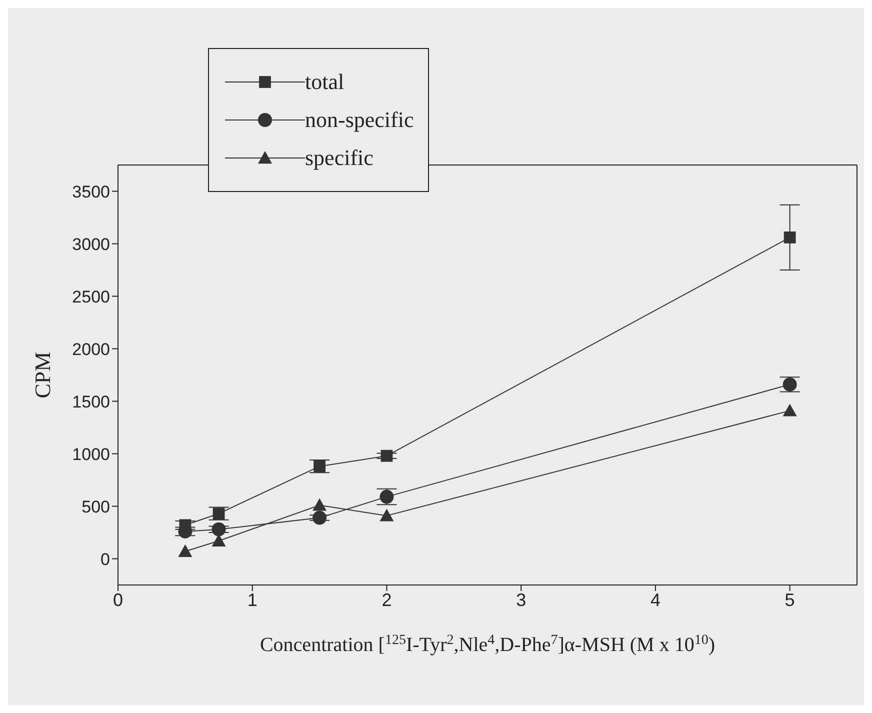 Image resolution: width=872 pixels, height=713 pixels. Describe the element at coordinates (96, 506) in the screenshot. I see `y-tick-label: 500` at that location.